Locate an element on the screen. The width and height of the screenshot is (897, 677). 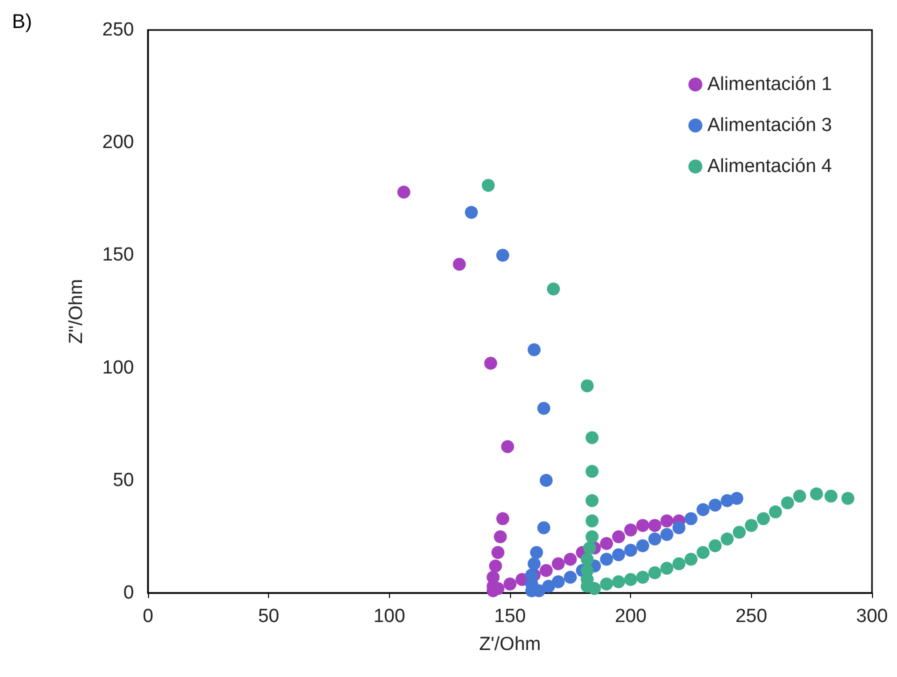
x-axis-title: Z'/Ohm is located at coordinates (510, 644).